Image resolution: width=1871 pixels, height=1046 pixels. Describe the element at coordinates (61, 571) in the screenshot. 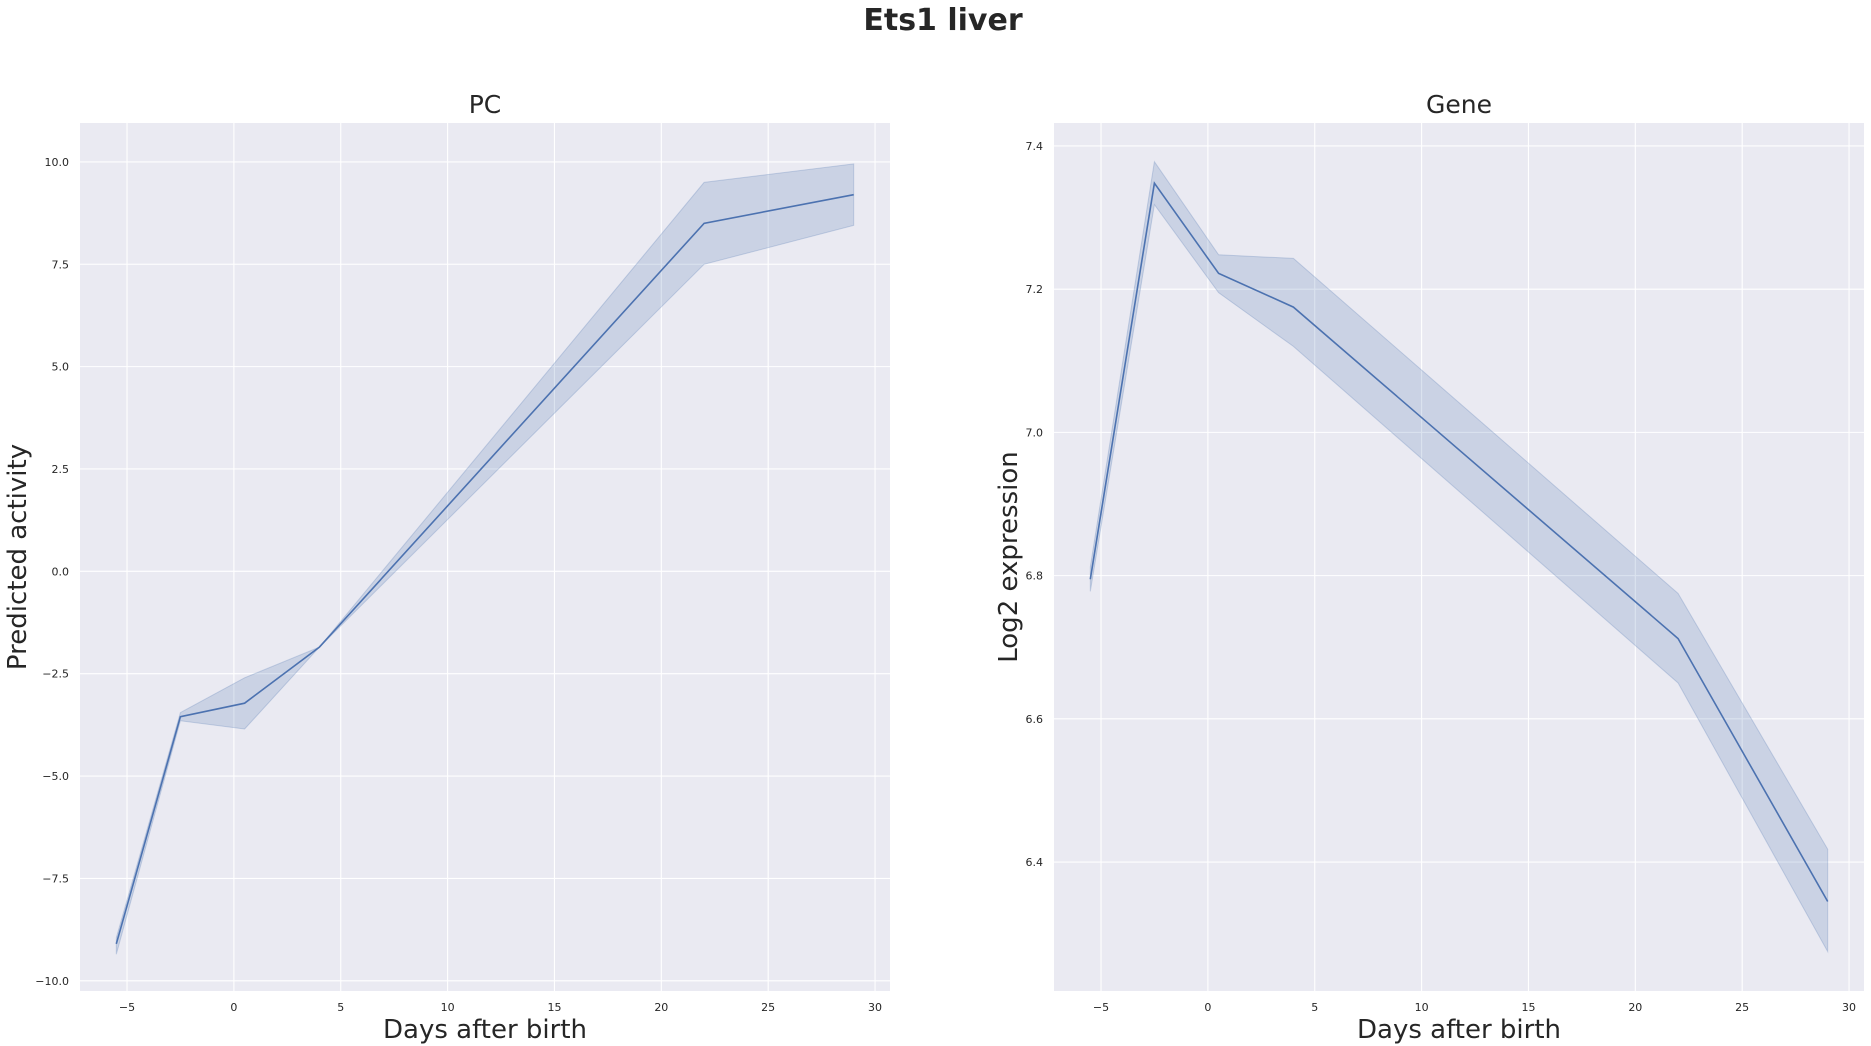

I see `y-tick-label: 0.0` at that location.